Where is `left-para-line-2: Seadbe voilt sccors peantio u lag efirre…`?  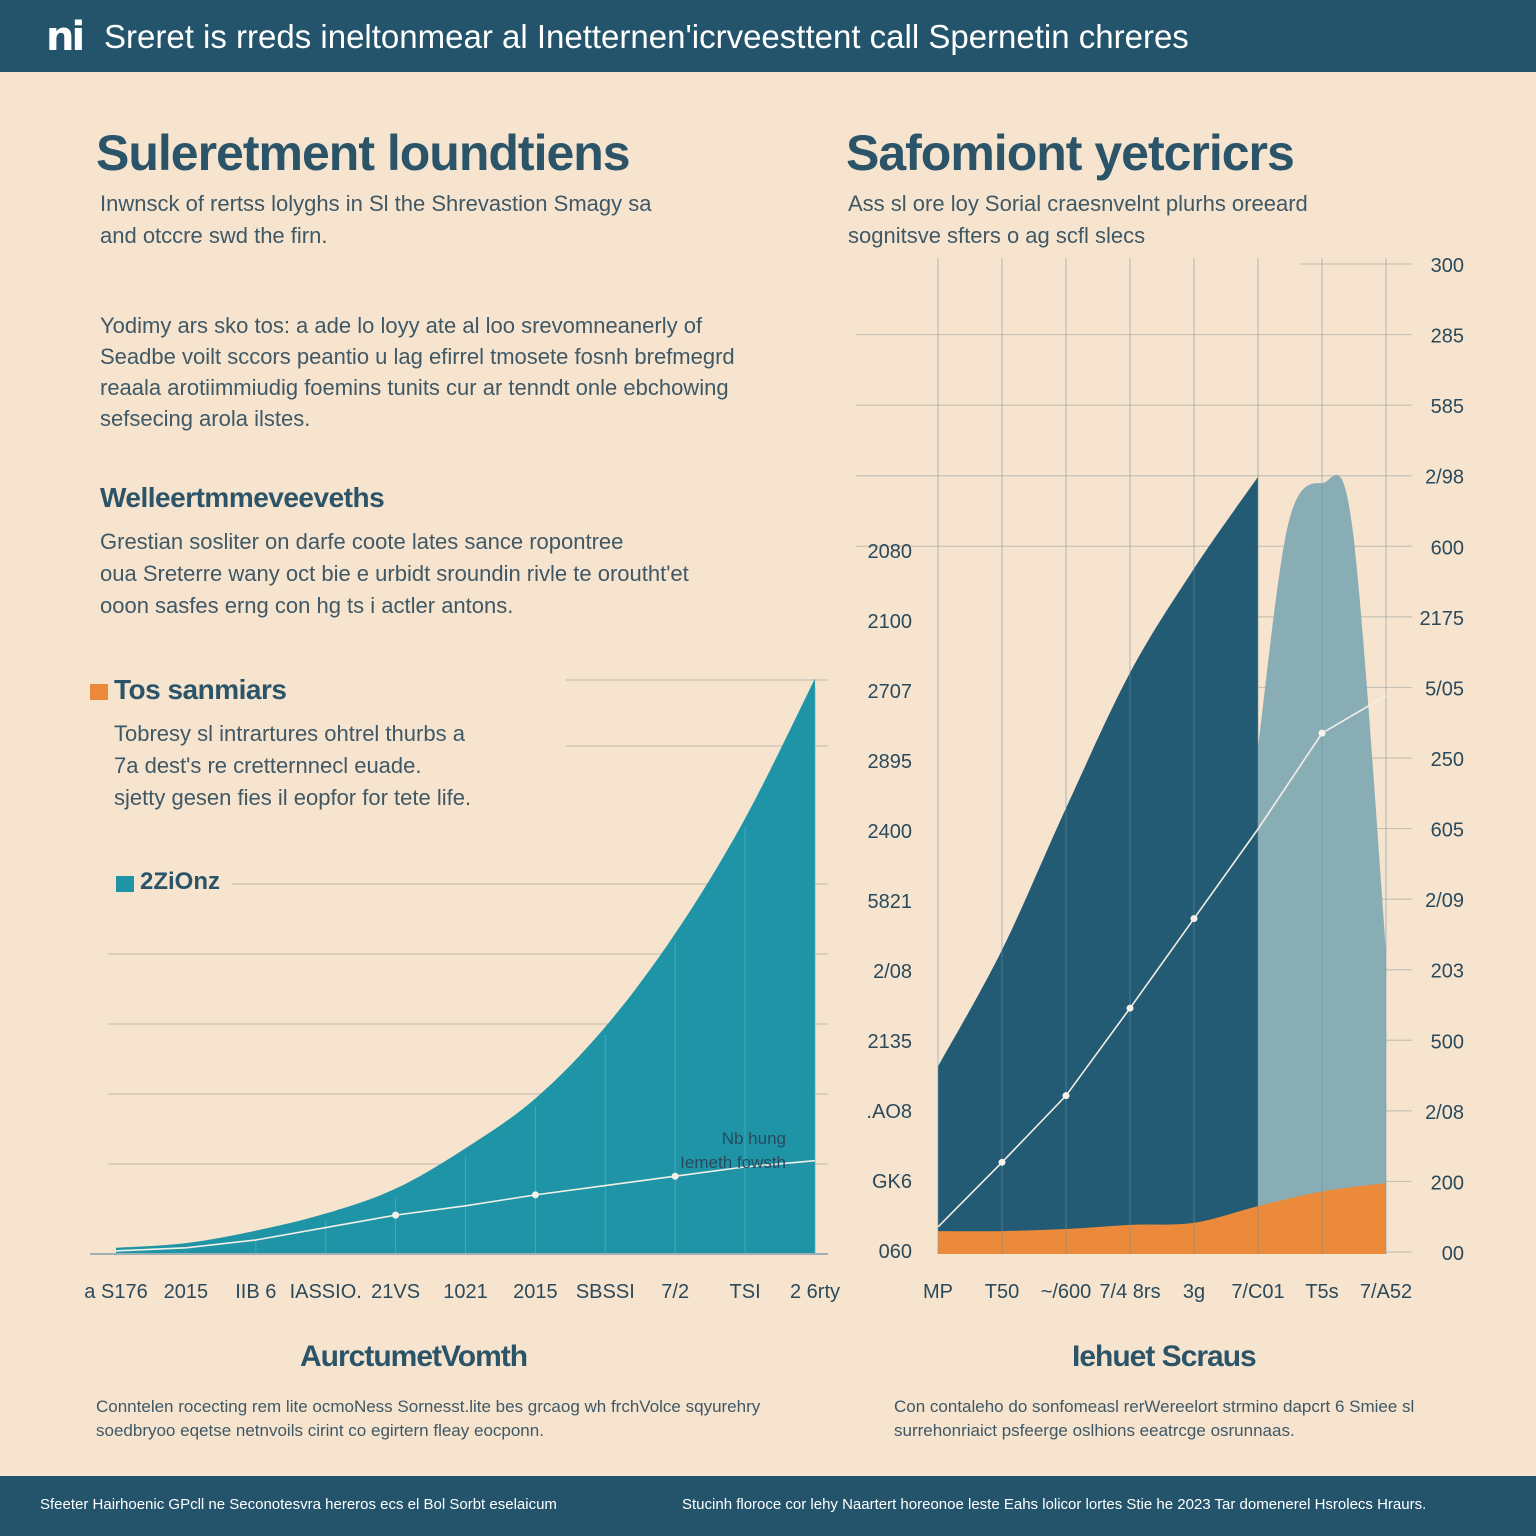
left-para-line-2: Seadbe voilt sccors peantio u lag efirre… is located at coordinates (417, 356).